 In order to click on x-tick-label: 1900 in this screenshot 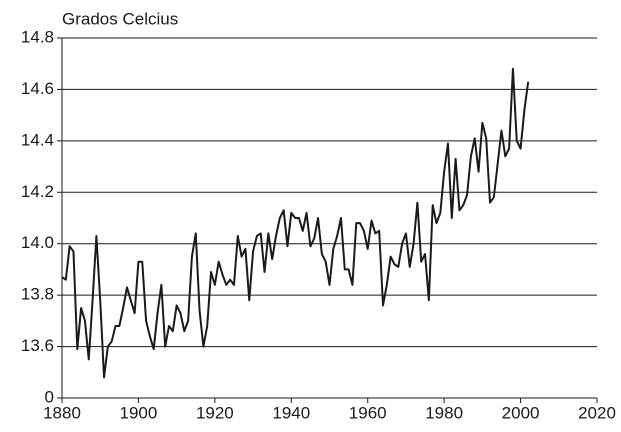, I will do `click(139, 412)`.